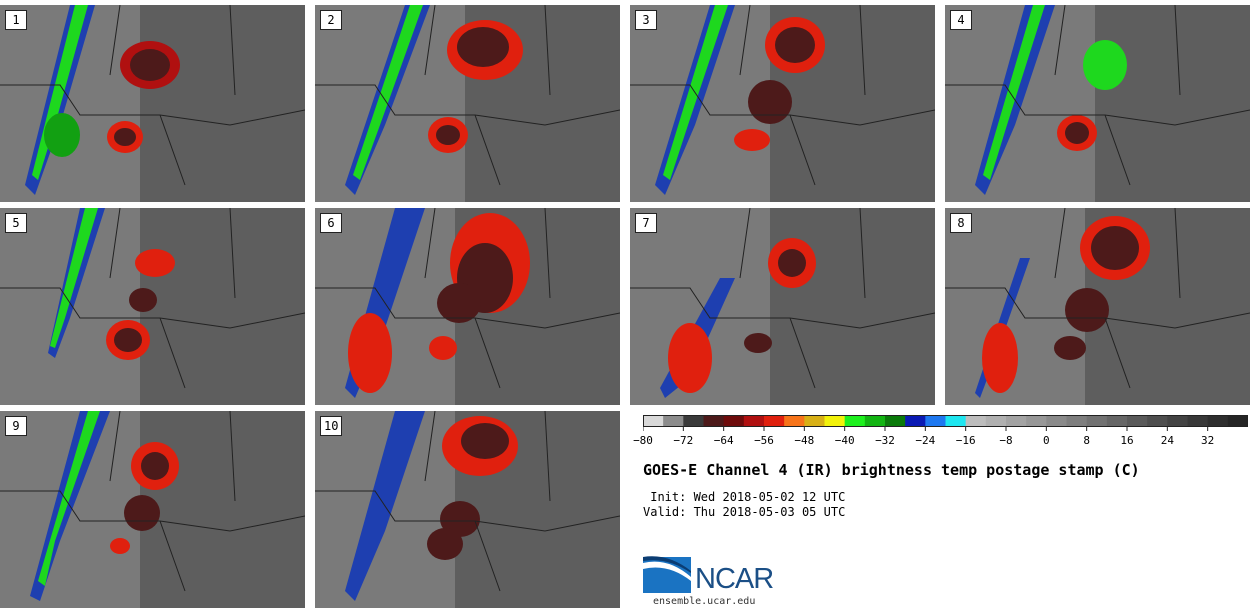 The image size is (1260, 610). What do you see at coordinates (734, 579) in the screenshot?
I see `ncar-wordmark: NCAR` at bounding box center [734, 579].